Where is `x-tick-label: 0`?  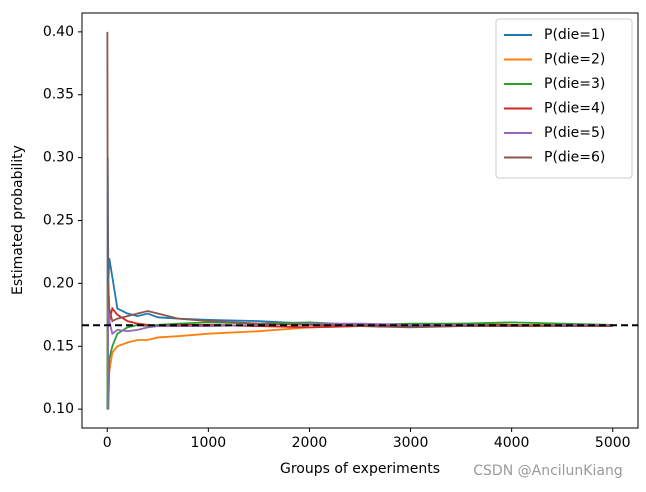 x-tick-label: 0 is located at coordinates (107, 443).